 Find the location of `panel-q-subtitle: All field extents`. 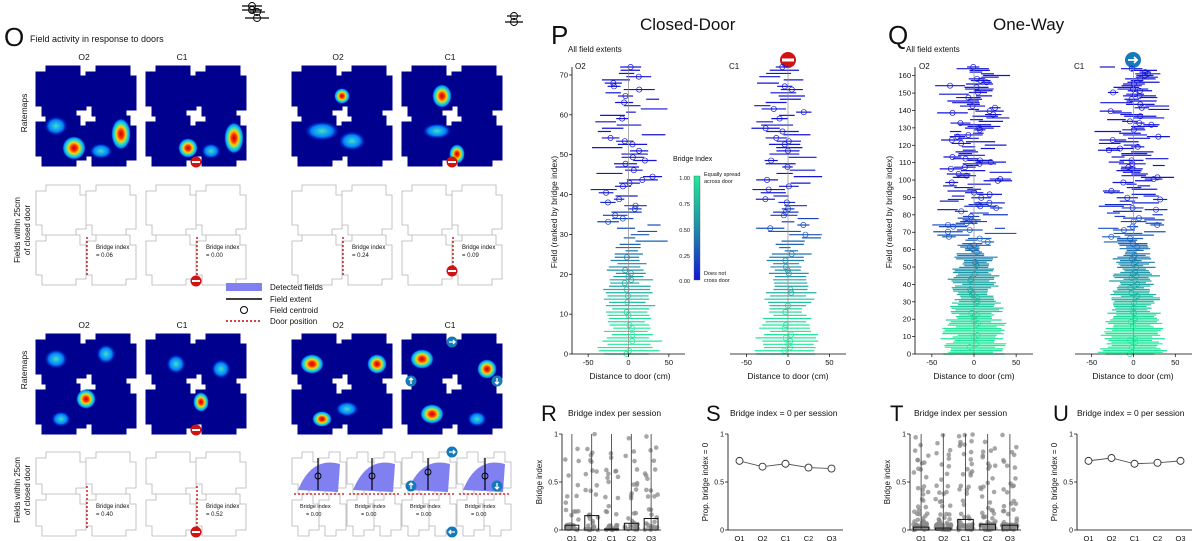

panel-q-subtitle: All field extents is located at coordinates (933, 49).